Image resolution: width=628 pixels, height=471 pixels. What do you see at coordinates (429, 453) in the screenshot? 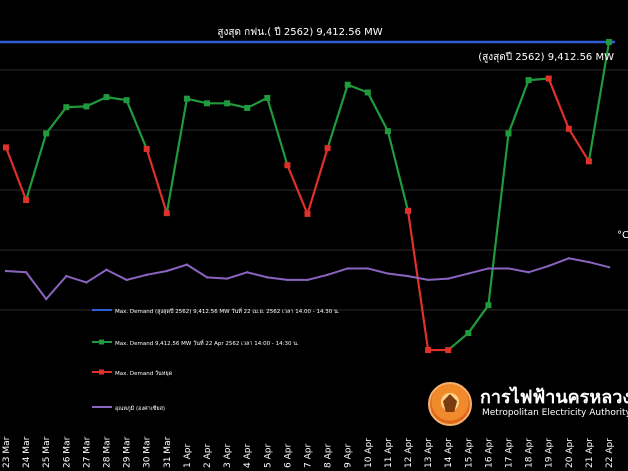
I see `x-tick-label: 13 Apr` at bounding box center [429, 453].